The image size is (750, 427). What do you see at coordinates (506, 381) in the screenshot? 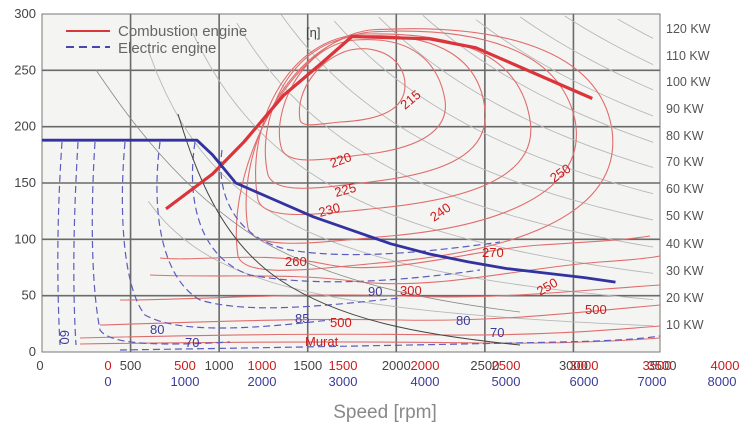
I see `x-tick-label-electric: 5000` at bounding box center [506, 381].